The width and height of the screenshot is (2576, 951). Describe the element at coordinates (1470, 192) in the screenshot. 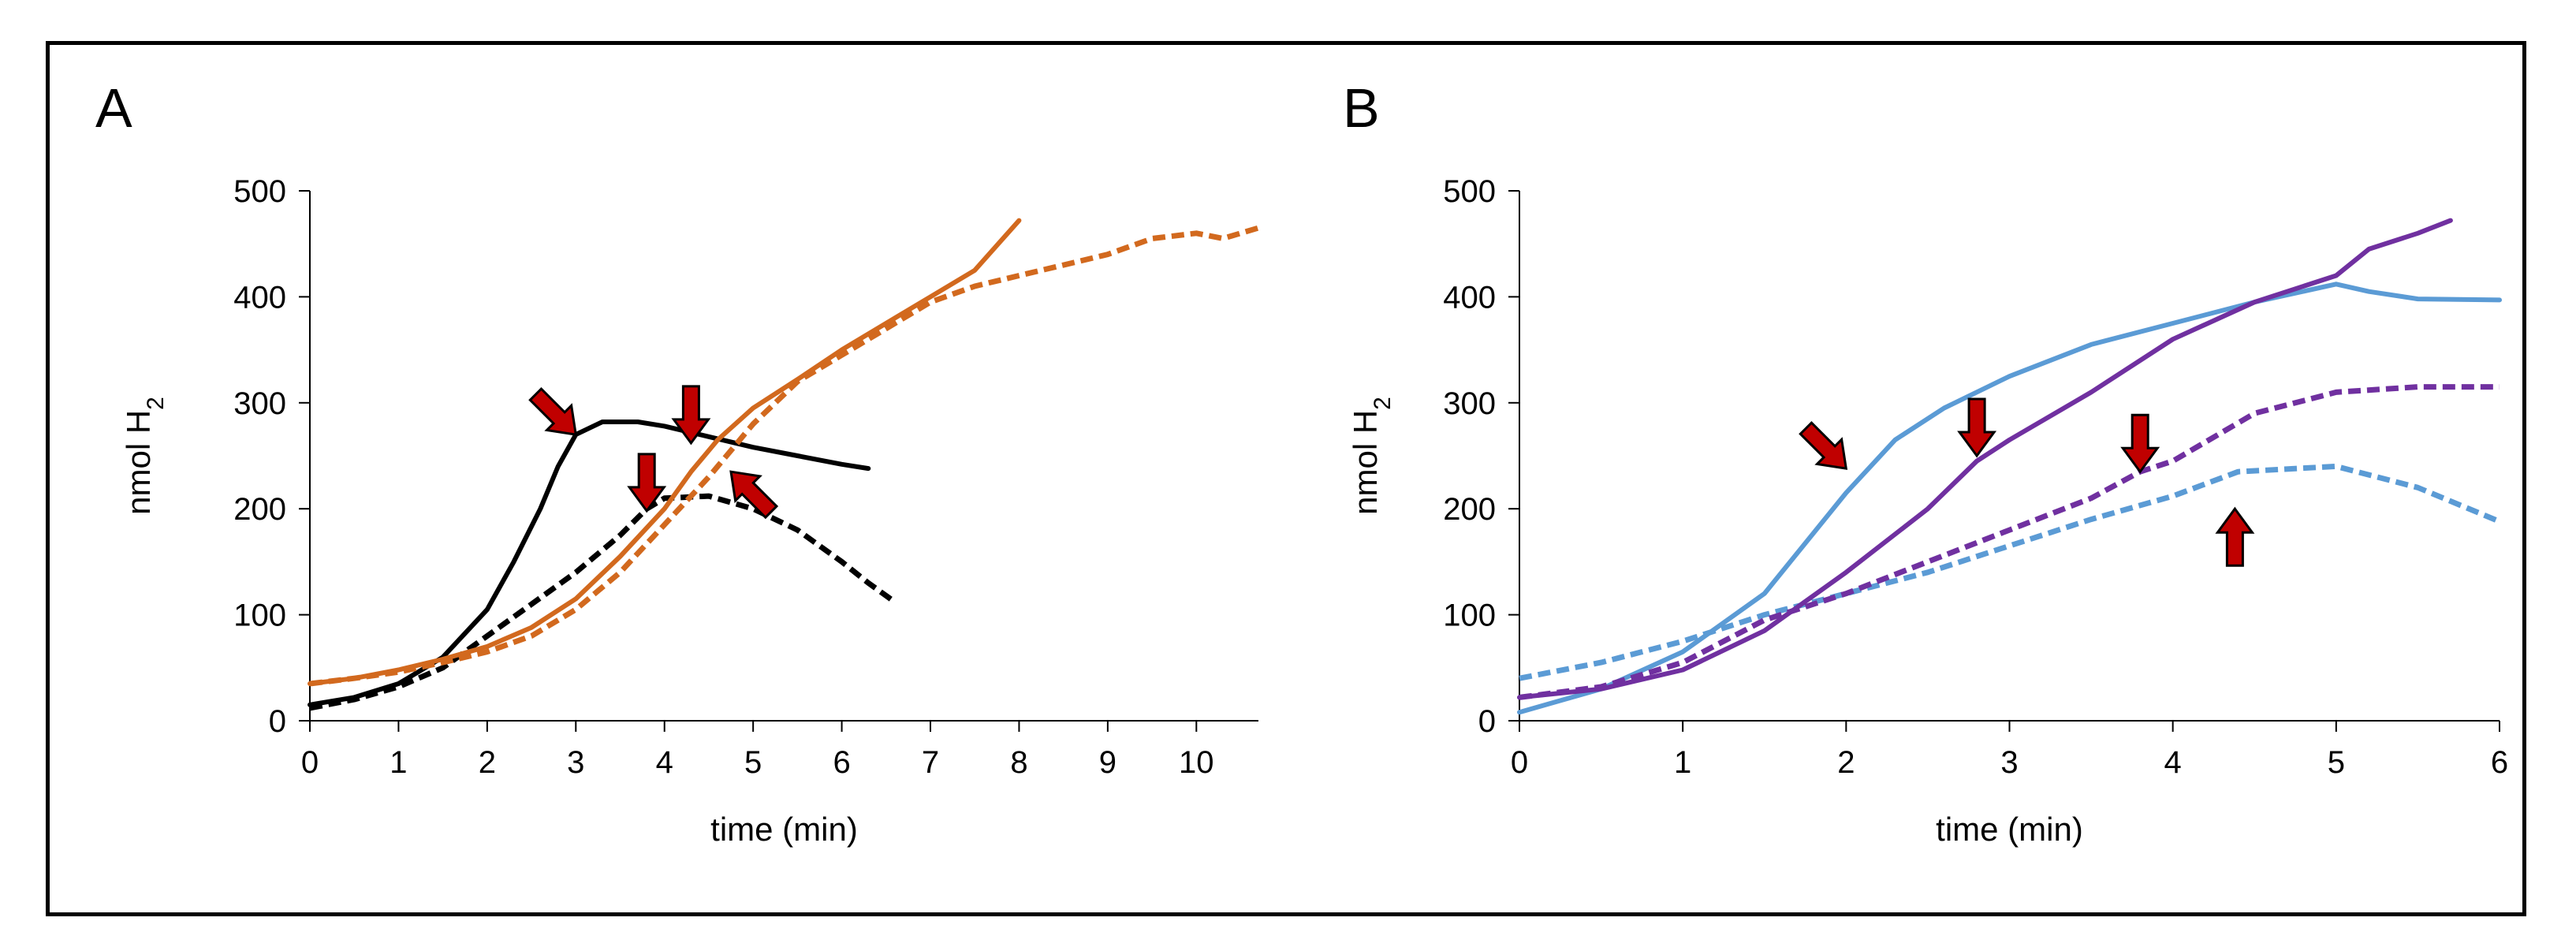

I see `y-tick-label-b: 500` at that location.